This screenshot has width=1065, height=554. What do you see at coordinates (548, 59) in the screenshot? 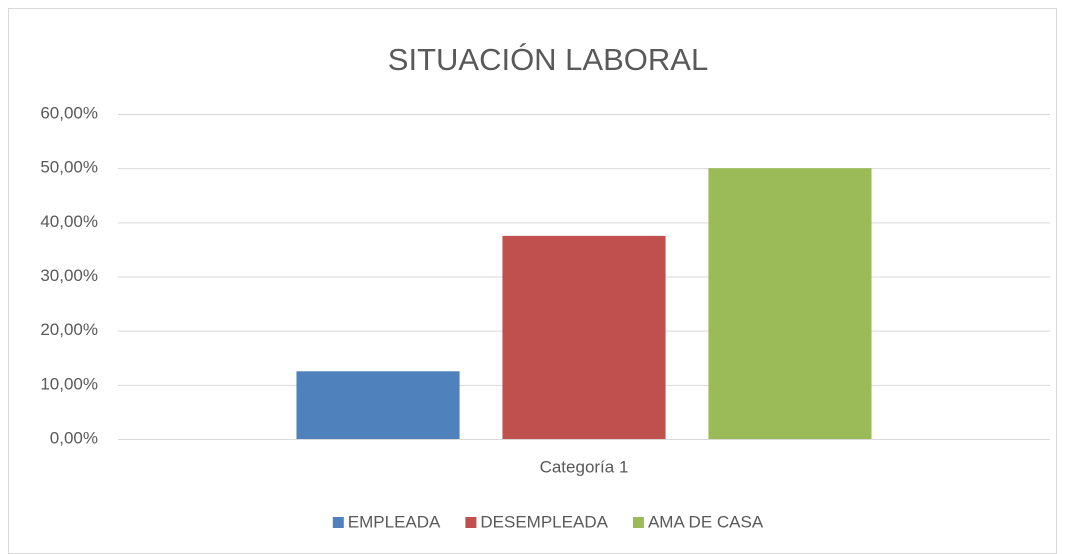
I see `chart-title: SITUACIÓN LABORAL` at bounding box center [548, 59].